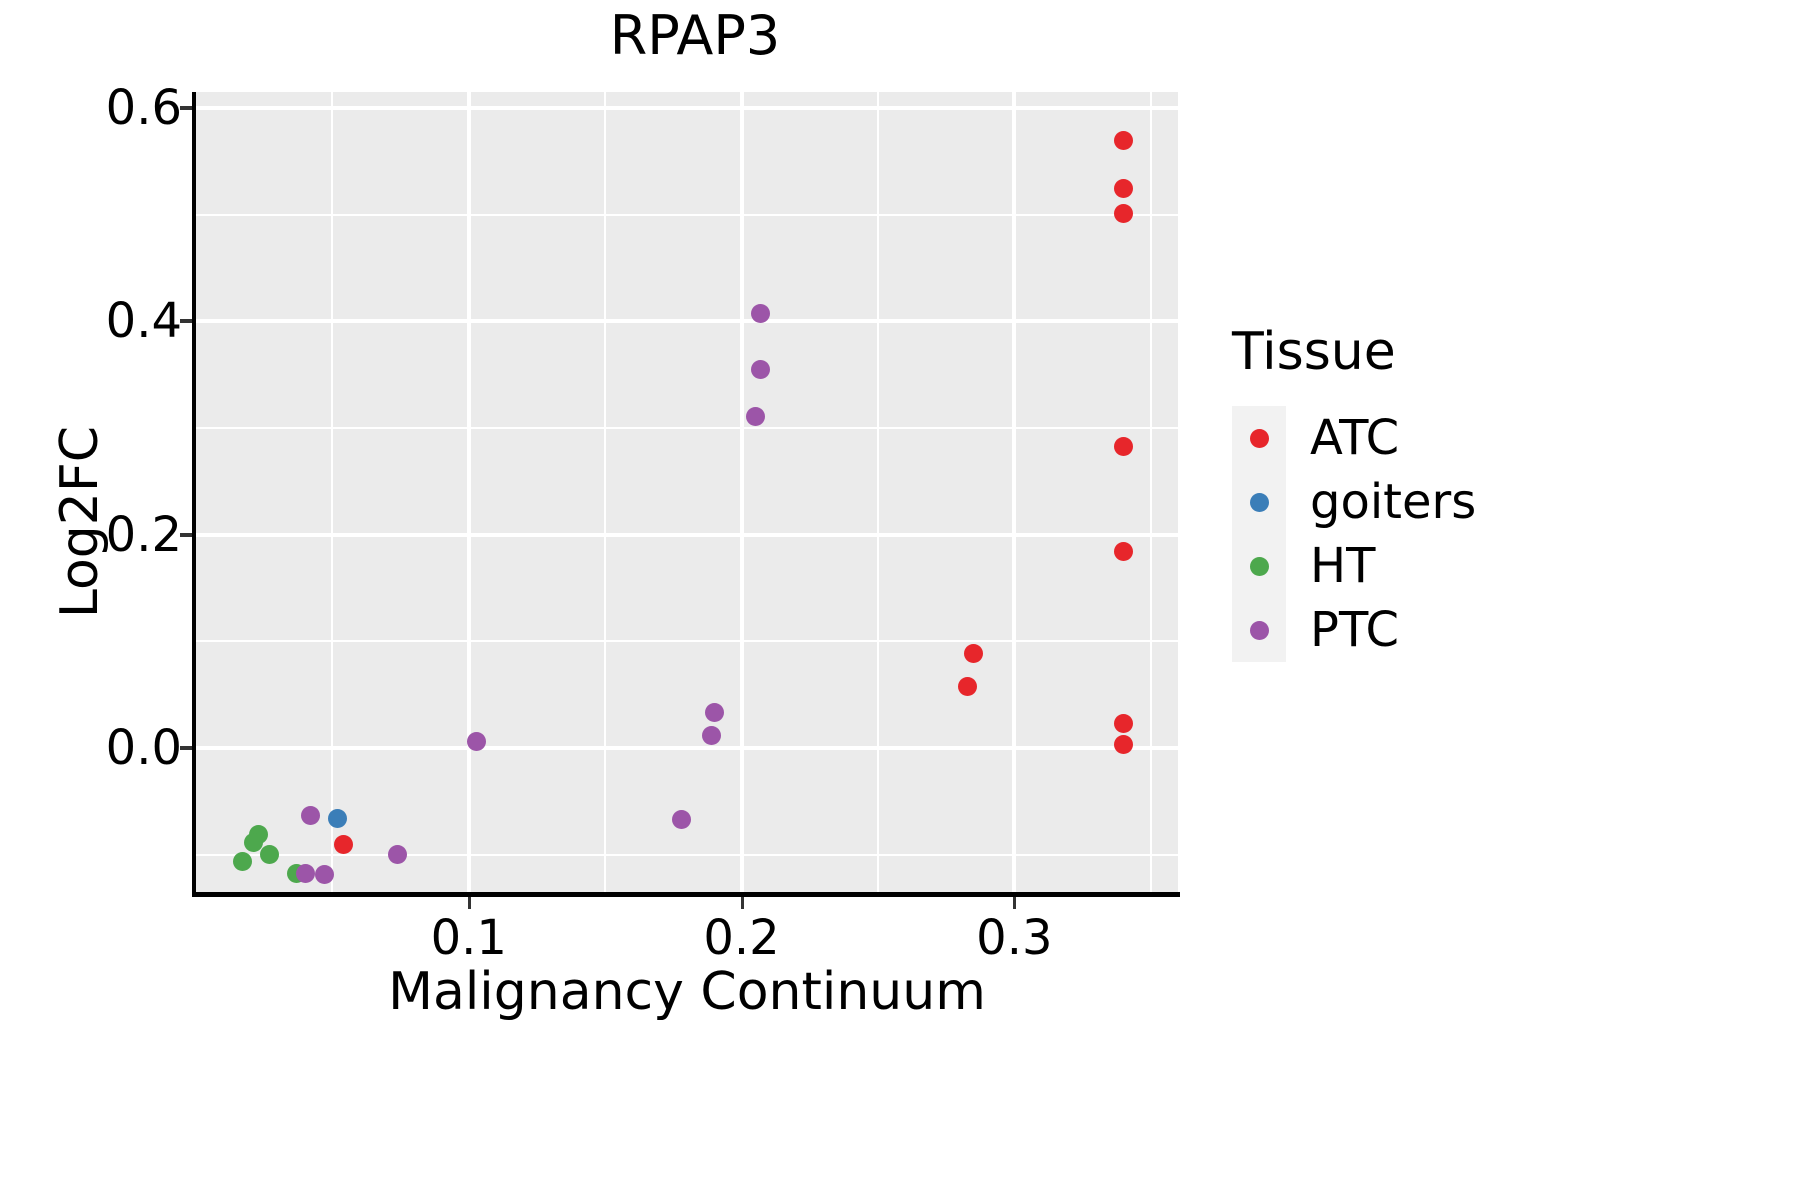 This screenshot has width=1800, height=1200. What do you see at coordinates (80, 522) in the screenshot?
I see `y-axis-label: Log2FC` at bounding box center [80, 522].